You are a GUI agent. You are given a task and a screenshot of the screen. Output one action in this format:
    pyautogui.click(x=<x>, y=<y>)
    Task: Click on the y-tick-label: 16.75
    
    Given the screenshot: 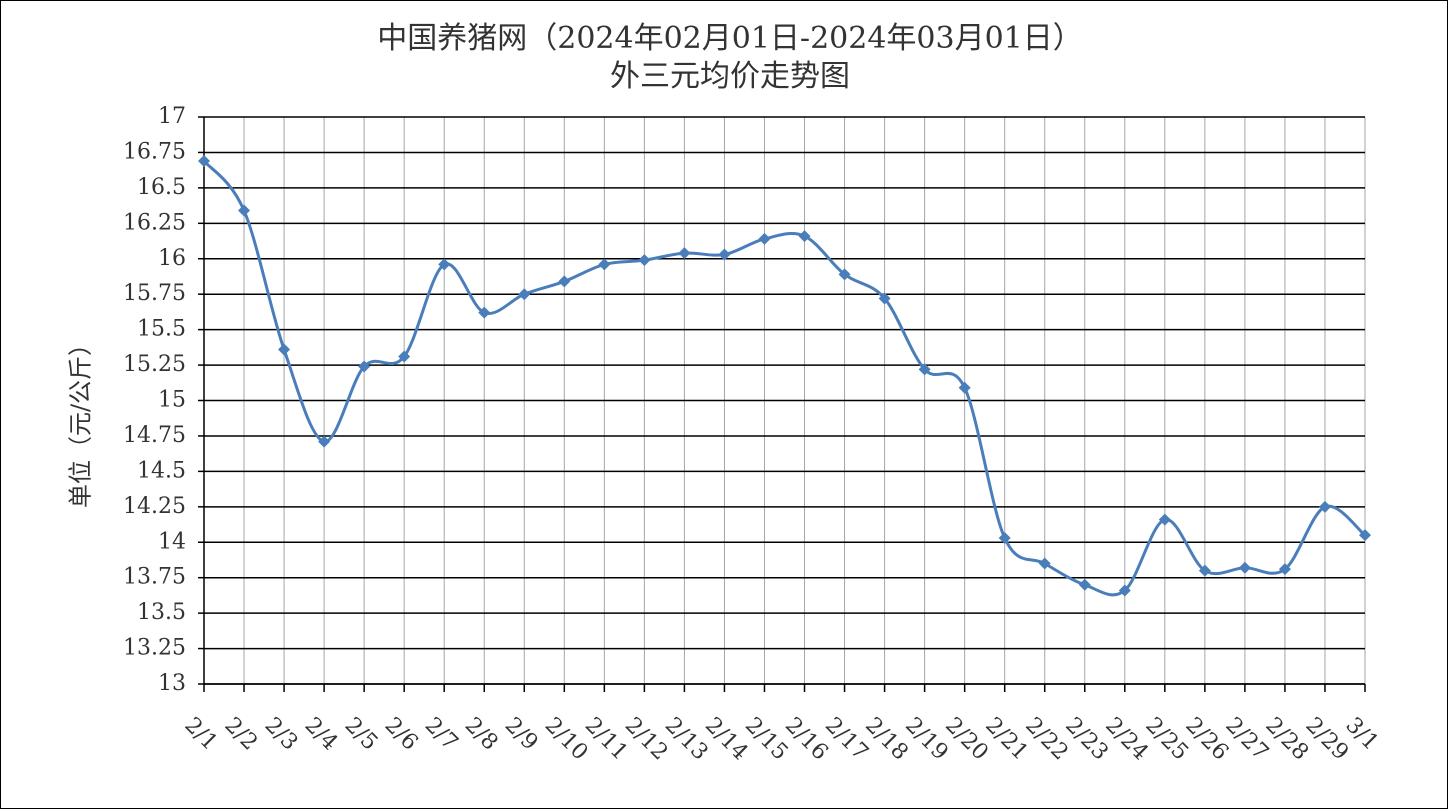 What is the action you would take?
    pyautogui.click(x=154, y=151)
    